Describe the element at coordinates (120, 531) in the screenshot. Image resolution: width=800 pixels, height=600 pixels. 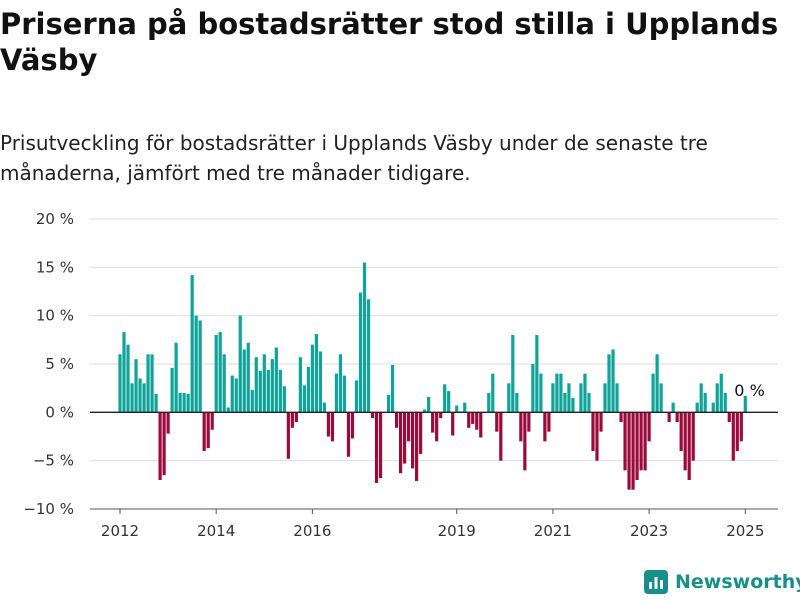
I see `x-tick-label: 2012` at that location.